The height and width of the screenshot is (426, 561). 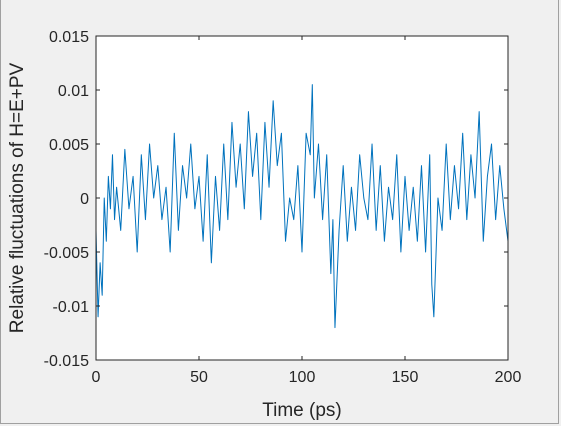 I want to click on x-tick-label: 100, so click(x=302, y=377).